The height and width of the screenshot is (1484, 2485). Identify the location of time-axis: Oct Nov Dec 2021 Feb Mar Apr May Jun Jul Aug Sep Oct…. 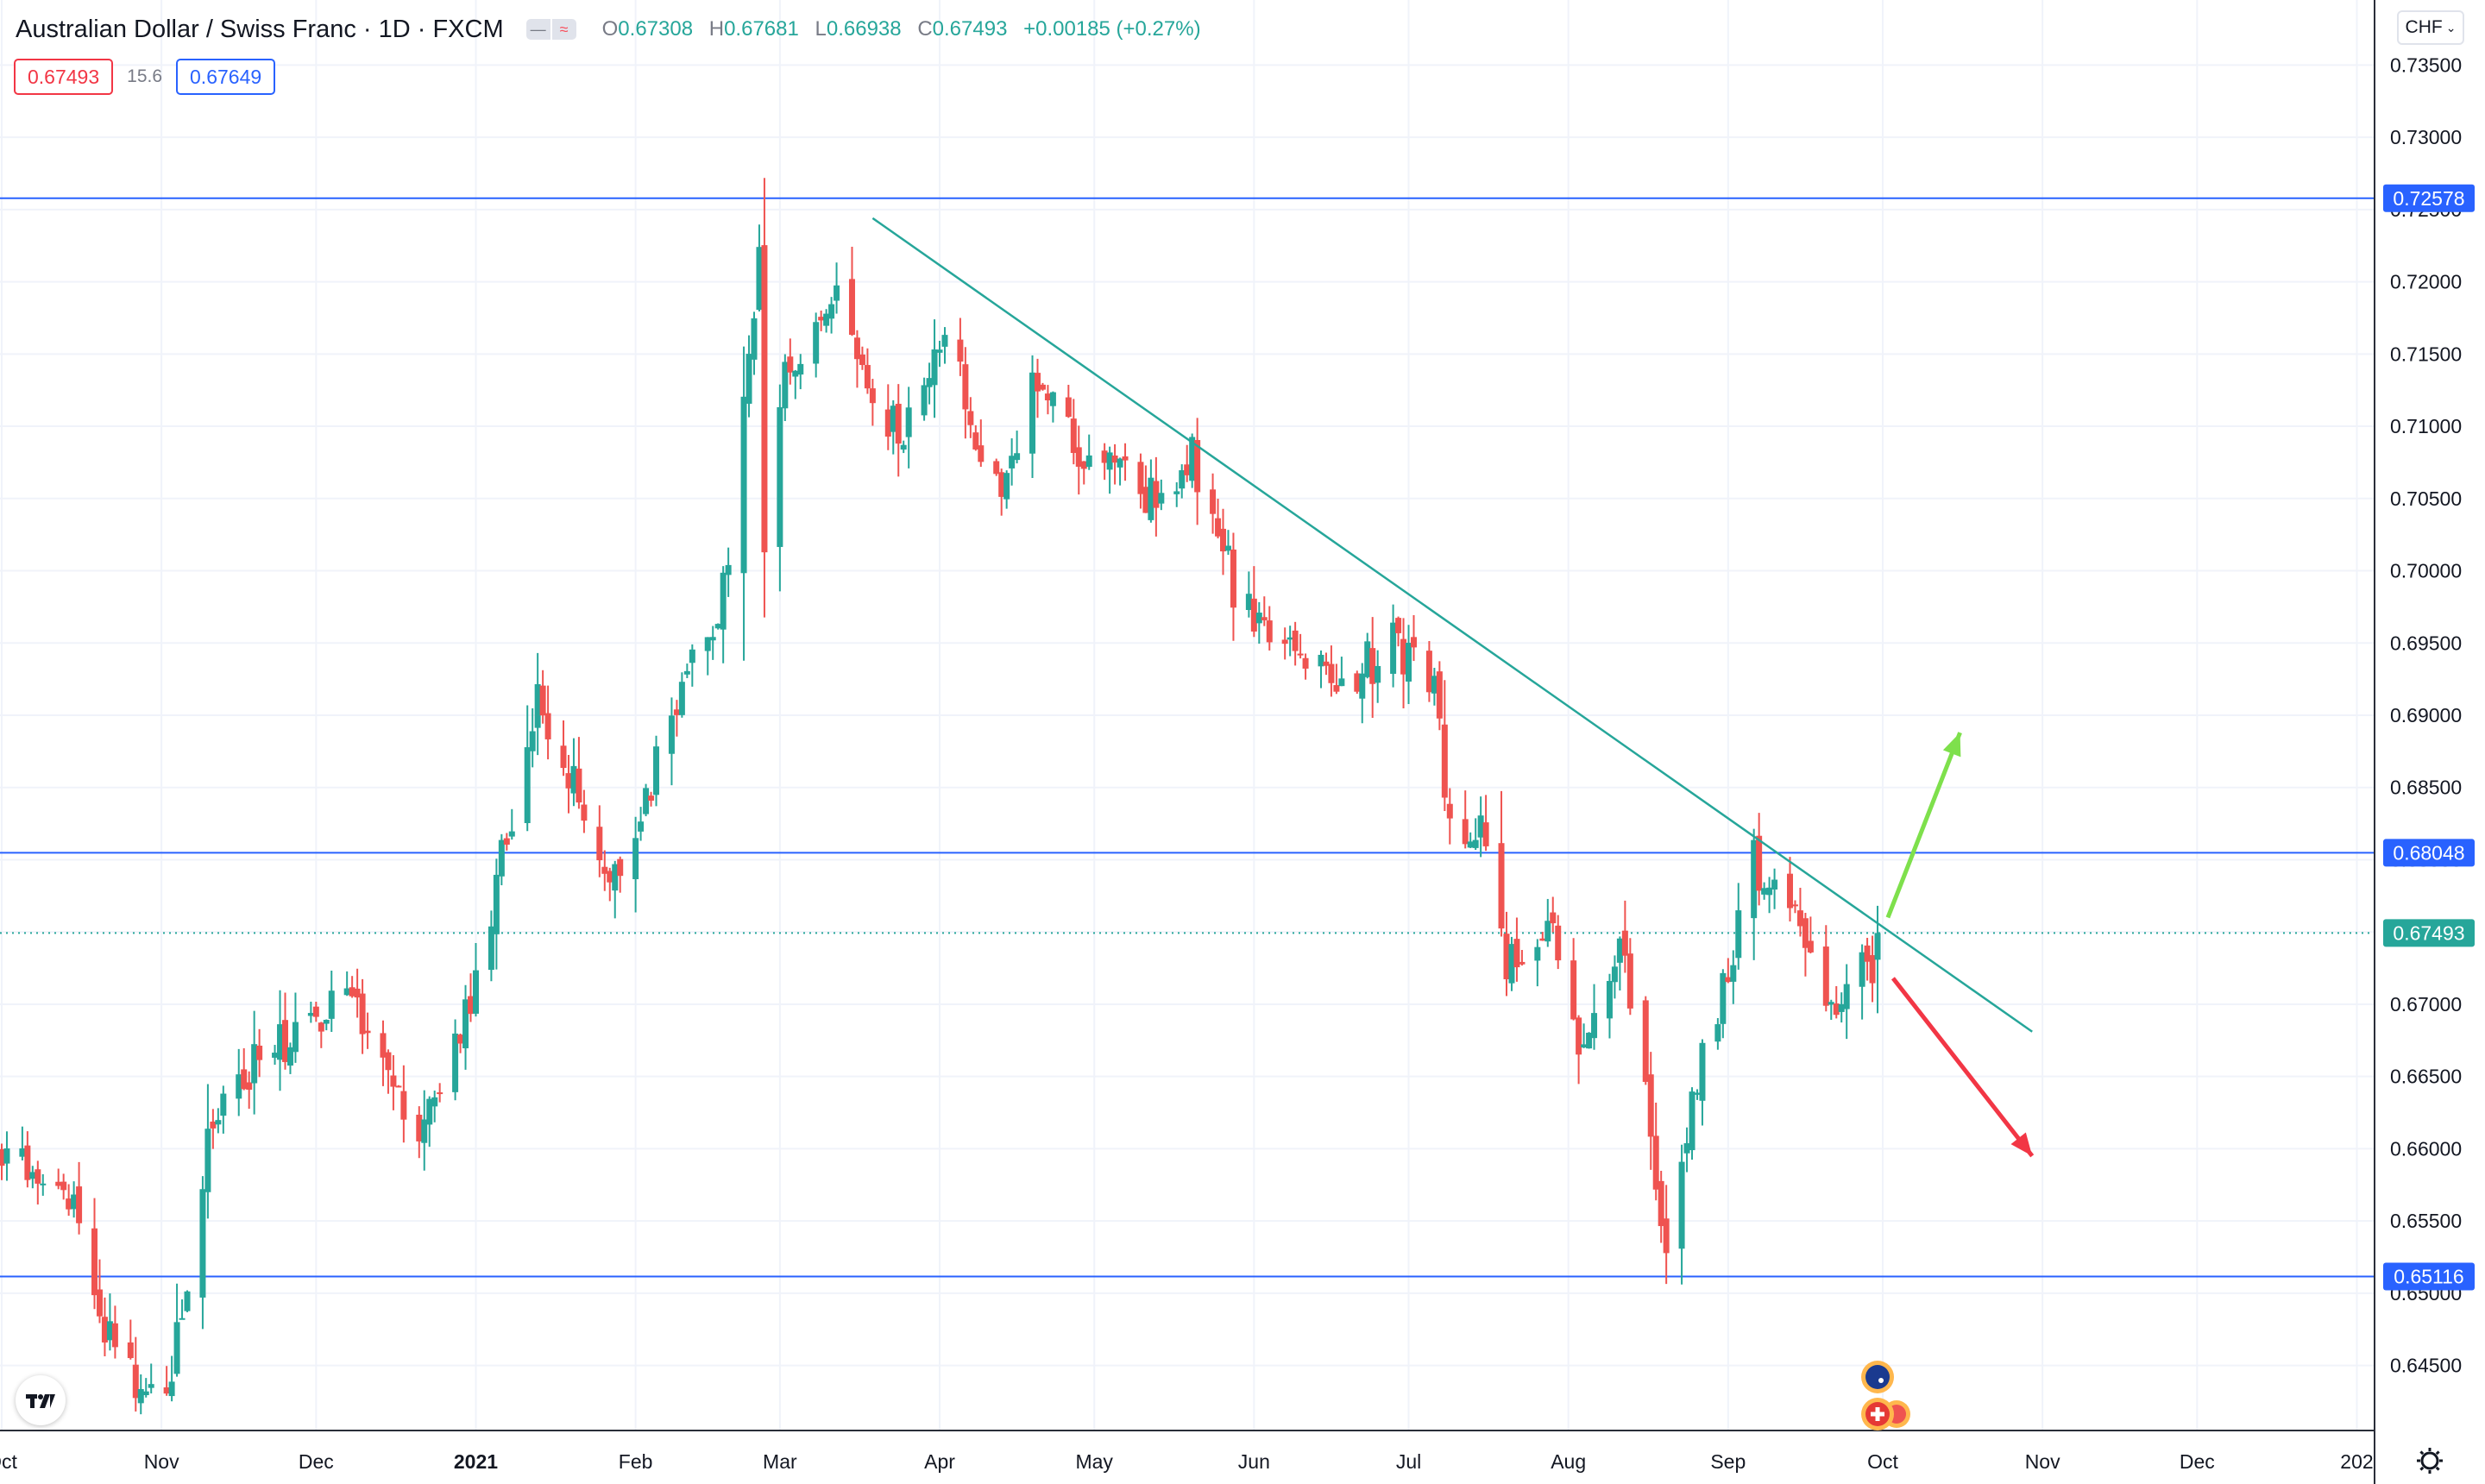
(1221, 1452).